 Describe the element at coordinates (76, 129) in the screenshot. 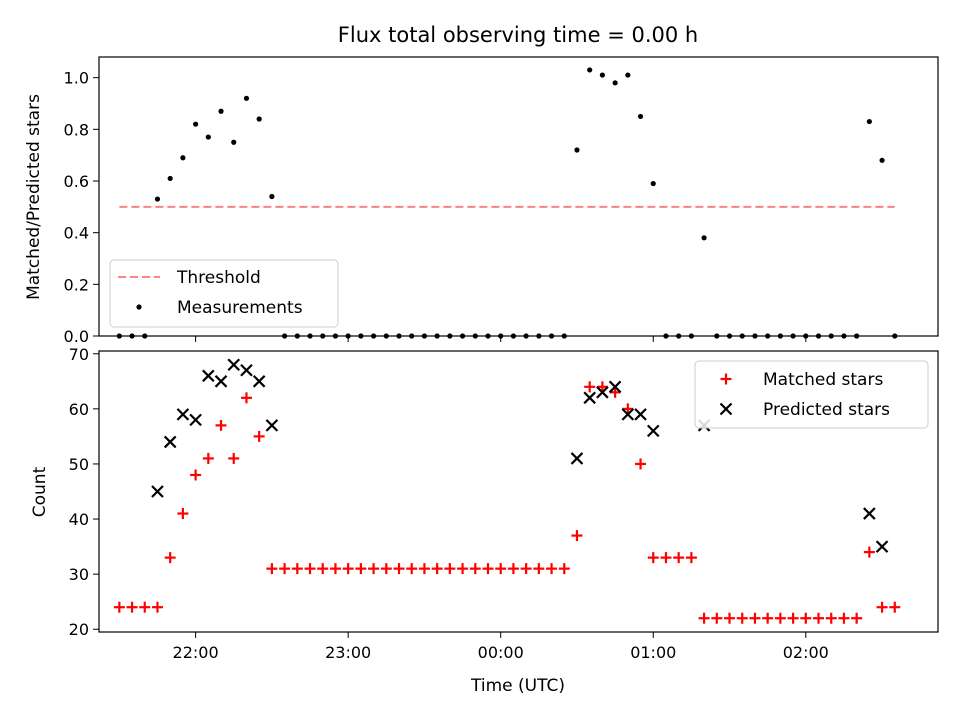

I see `ratio-y-tick-label: 0.8` at that location.